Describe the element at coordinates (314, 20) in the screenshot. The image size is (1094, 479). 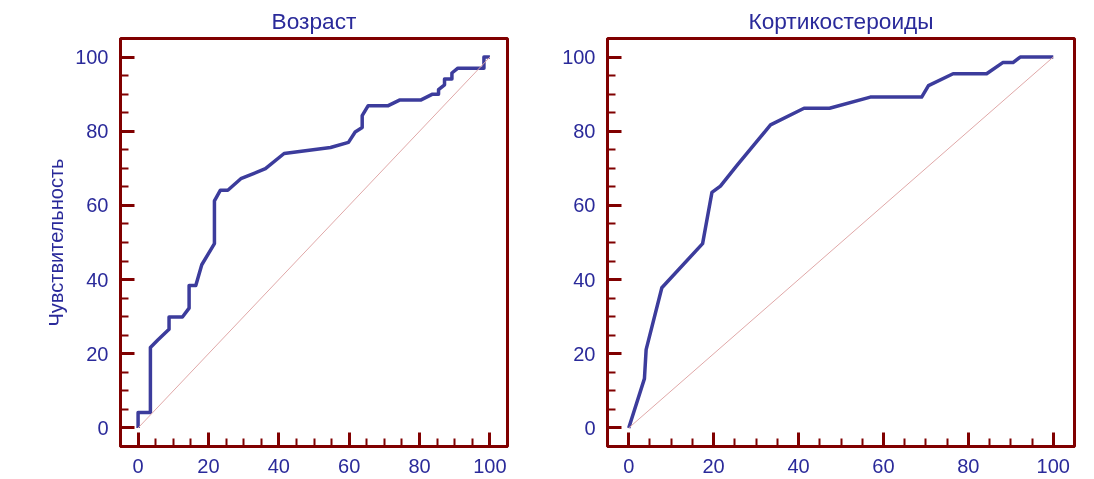
I see `chart-title: Возраст` at that location.